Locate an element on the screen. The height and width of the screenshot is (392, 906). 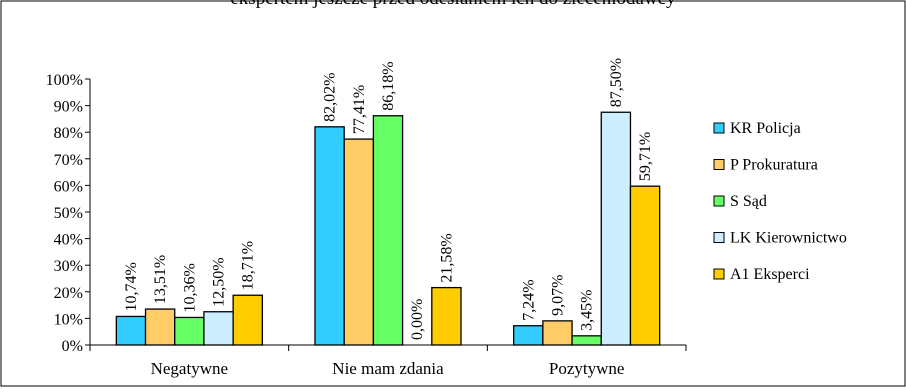
x-category-label: Negatywne is located at coordinates (189, 368).